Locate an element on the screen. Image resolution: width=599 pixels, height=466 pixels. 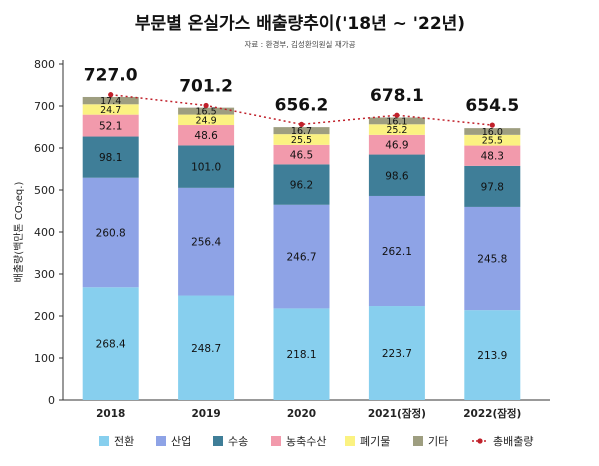
x-tick-label: 2018 is located at coordinates (110, 414).